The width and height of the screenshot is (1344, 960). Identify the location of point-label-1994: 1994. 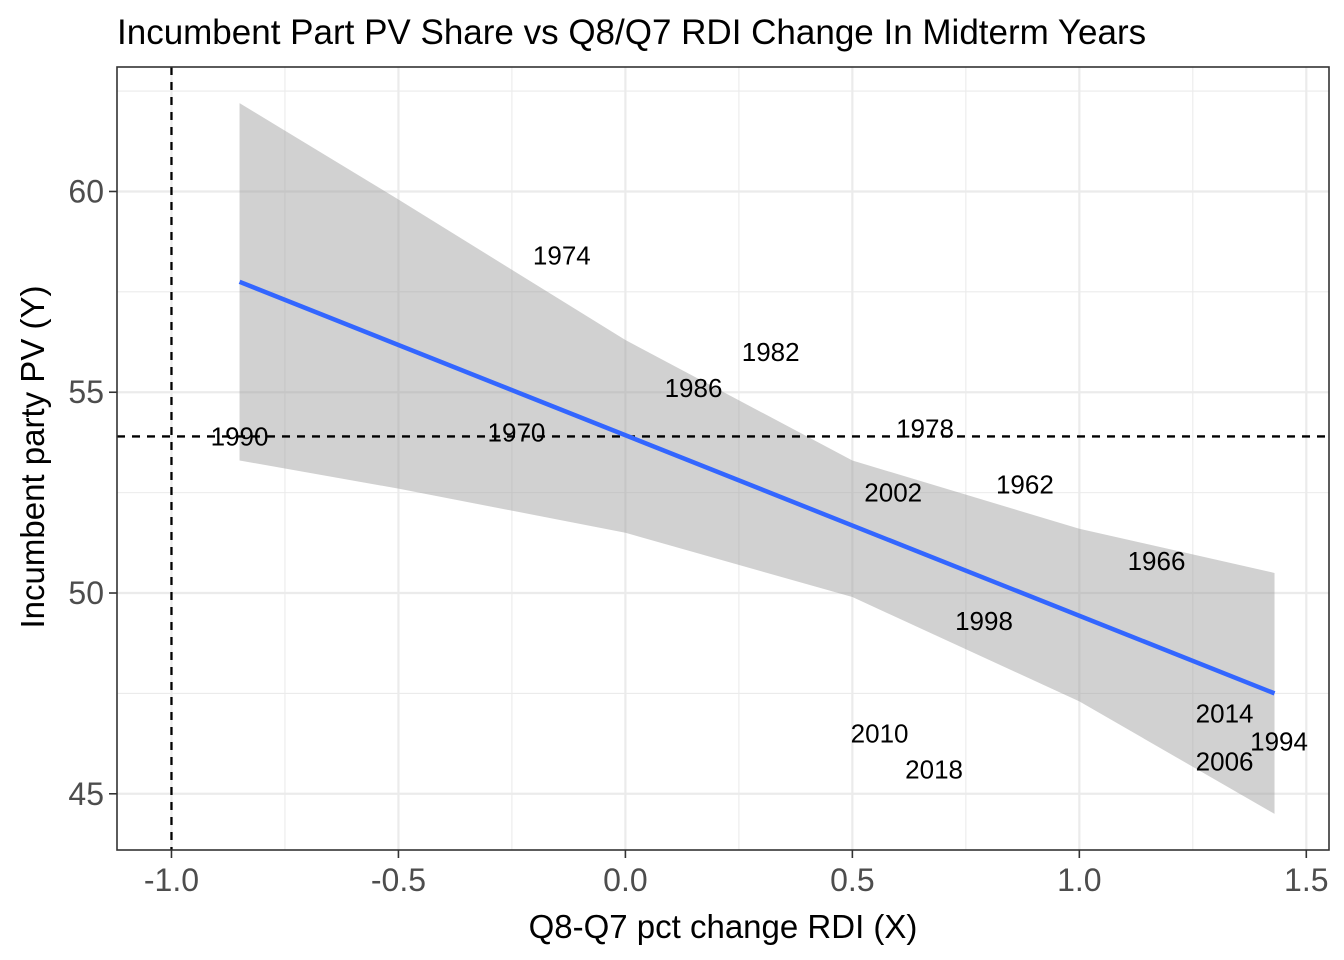
(1279, 742).